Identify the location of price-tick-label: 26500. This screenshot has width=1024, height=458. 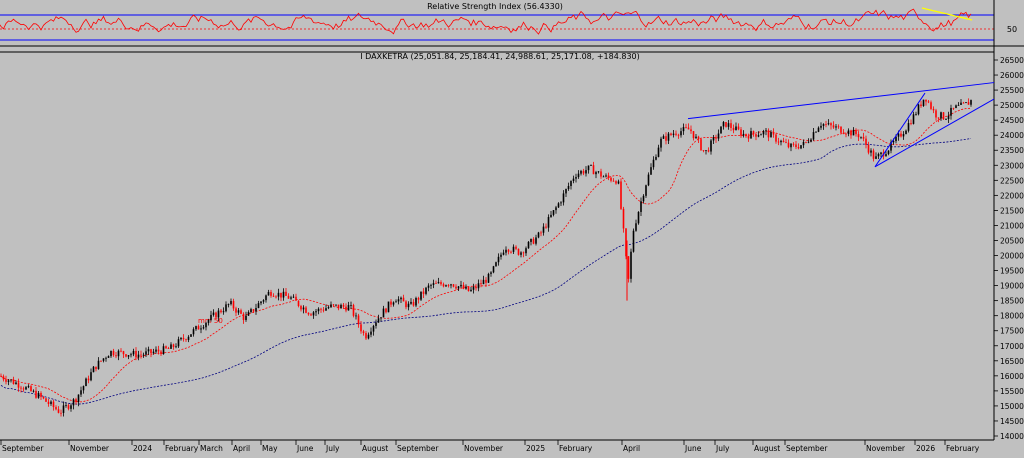
(1012, 60).